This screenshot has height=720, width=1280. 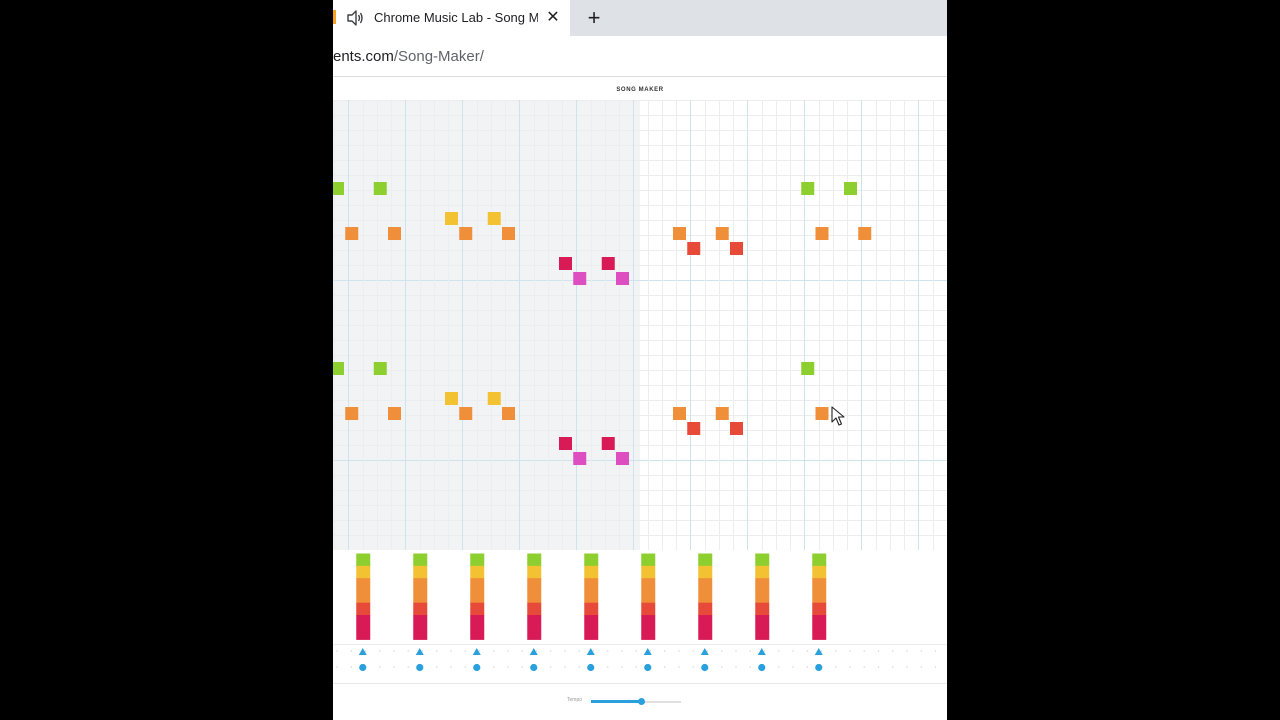 What do you see at coordinates (451, 18) in the screenshot?
I see `browser-tab: Chrome Music Lab - Song Maker ✕` at bounding box center [451, 18].